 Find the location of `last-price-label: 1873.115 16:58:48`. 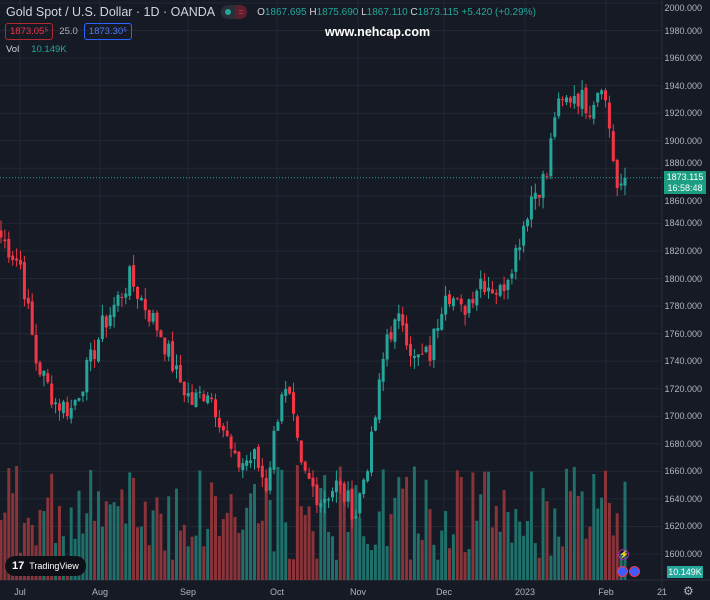

last-price-label: 1873.115 16:58:48 is located at coordinates (685, 182).